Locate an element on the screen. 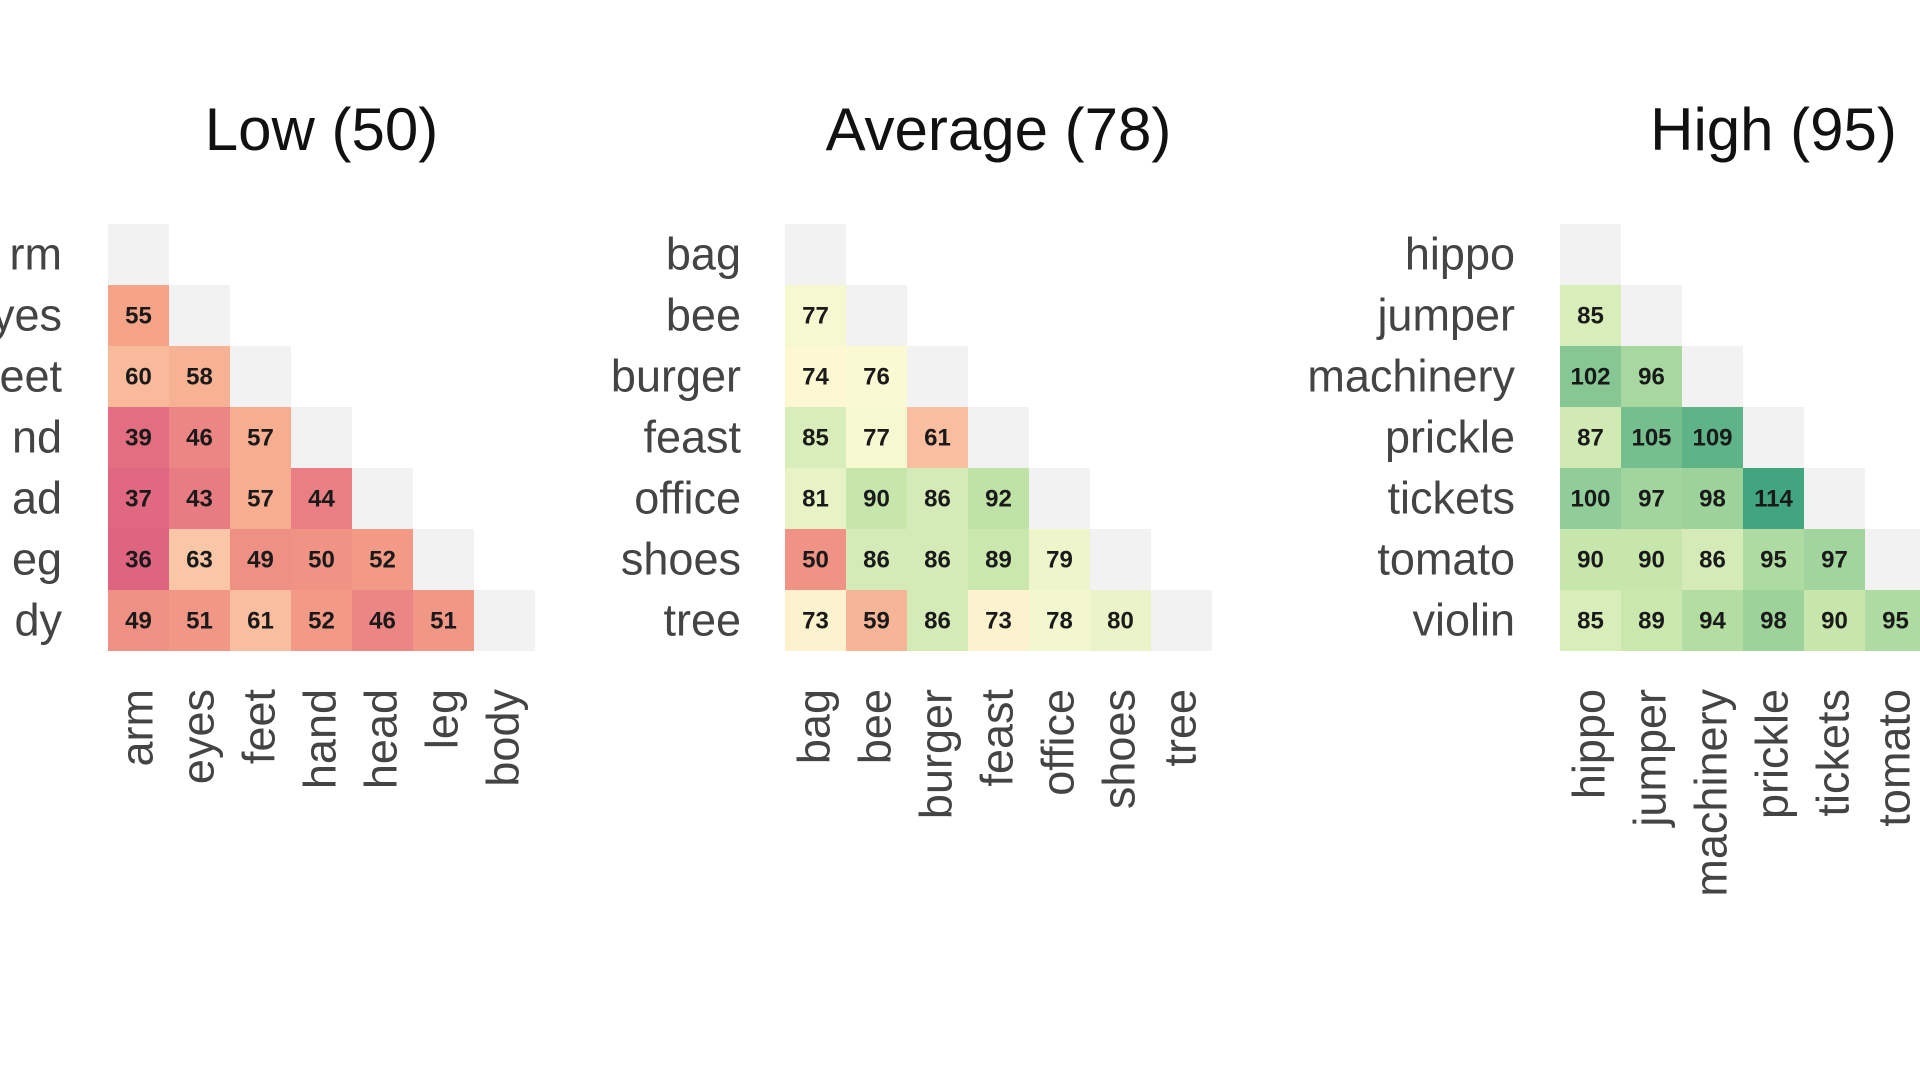 The width and height of the screenshot is (1920, 1085). row-label: eet is located at coordinates (31, 376).